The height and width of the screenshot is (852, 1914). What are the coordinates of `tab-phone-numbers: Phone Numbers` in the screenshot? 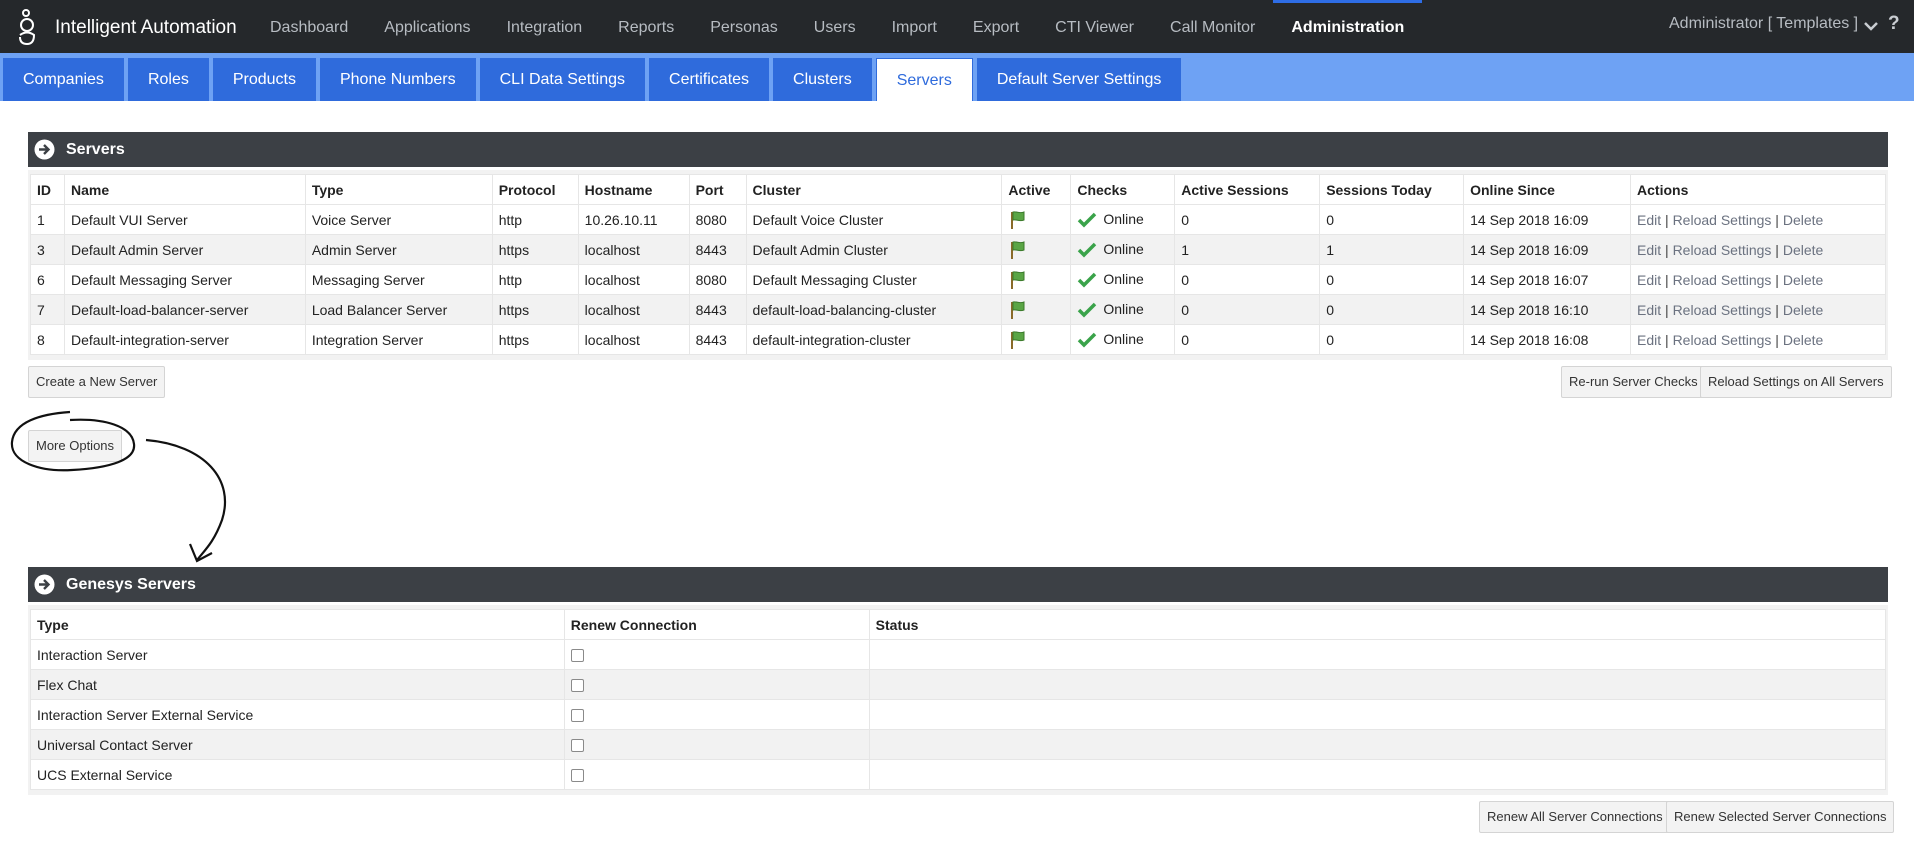 It's located at (397, 79).